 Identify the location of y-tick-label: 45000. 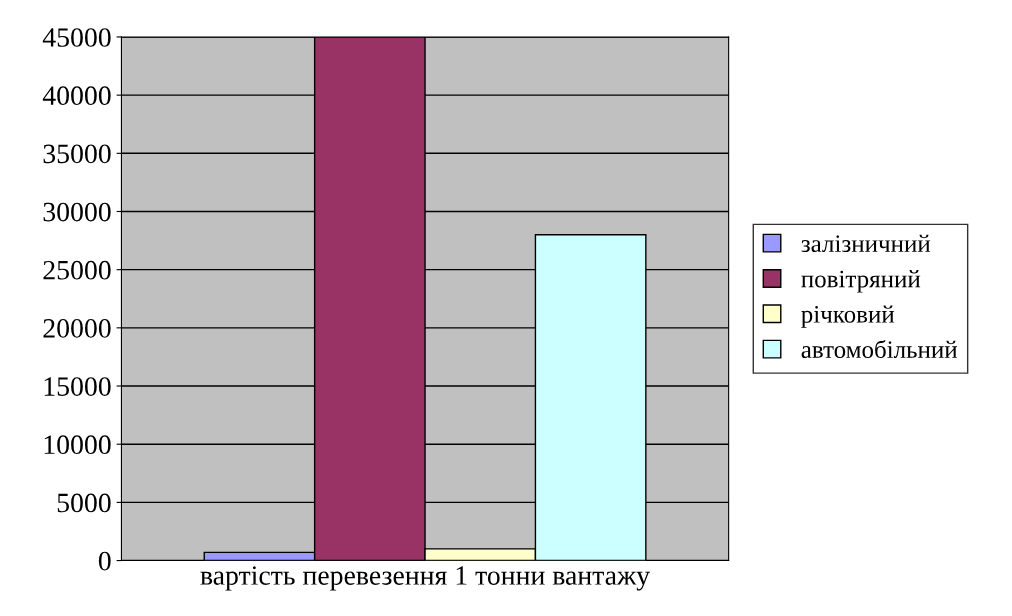
(76, 37).